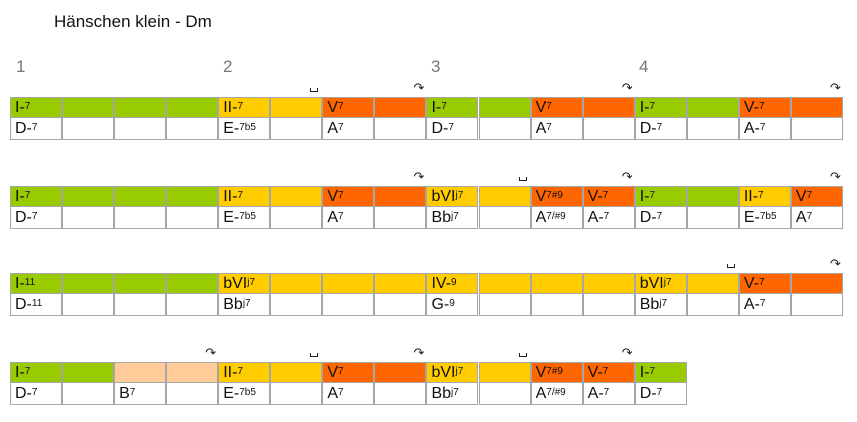 This screenshot has width=857, height=422. I want to click on chord-base: V, so click(541, 372).